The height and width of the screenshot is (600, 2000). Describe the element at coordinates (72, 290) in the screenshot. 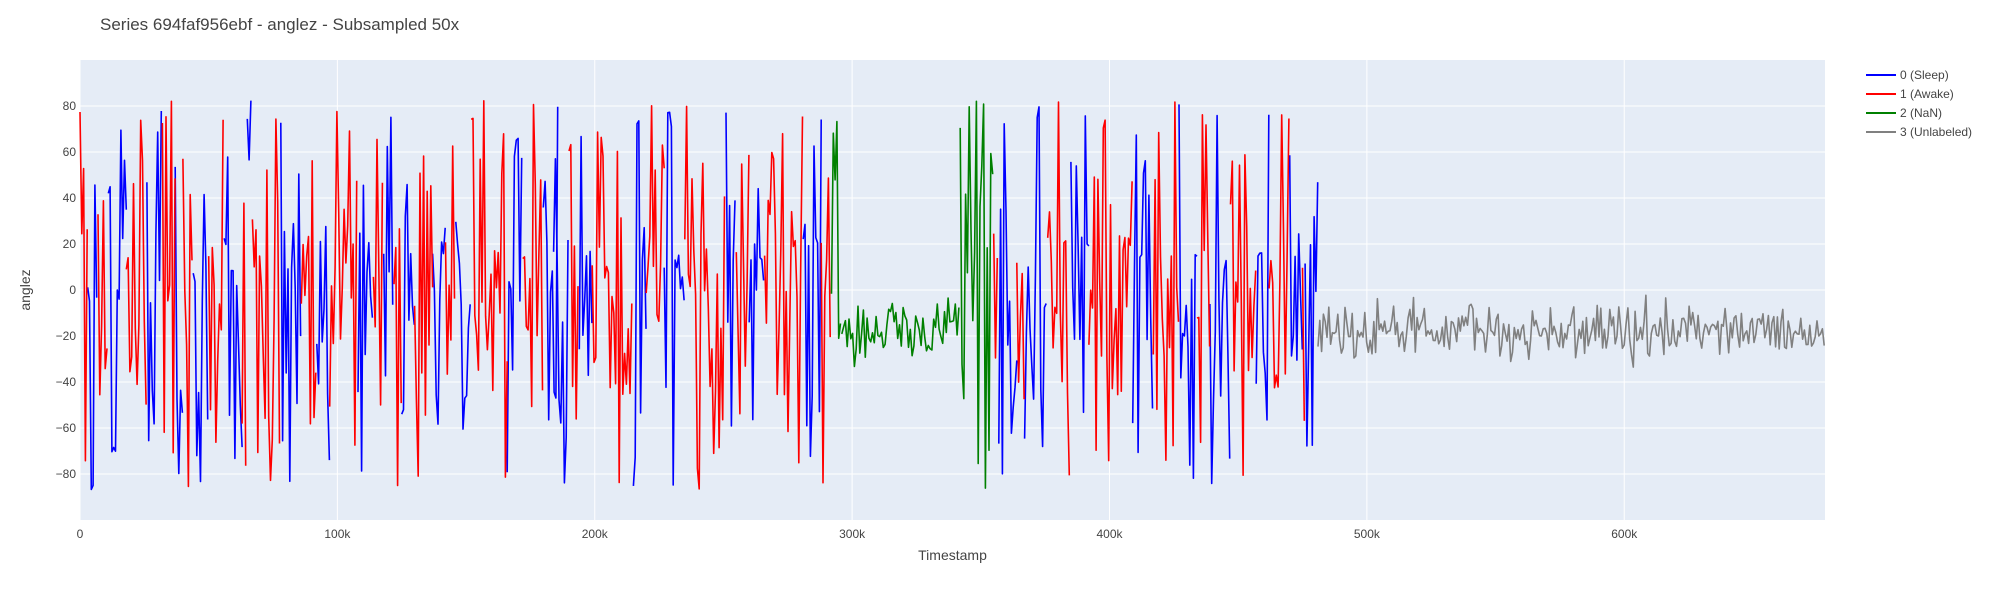

I see `y-tick-label: 0` at that location.